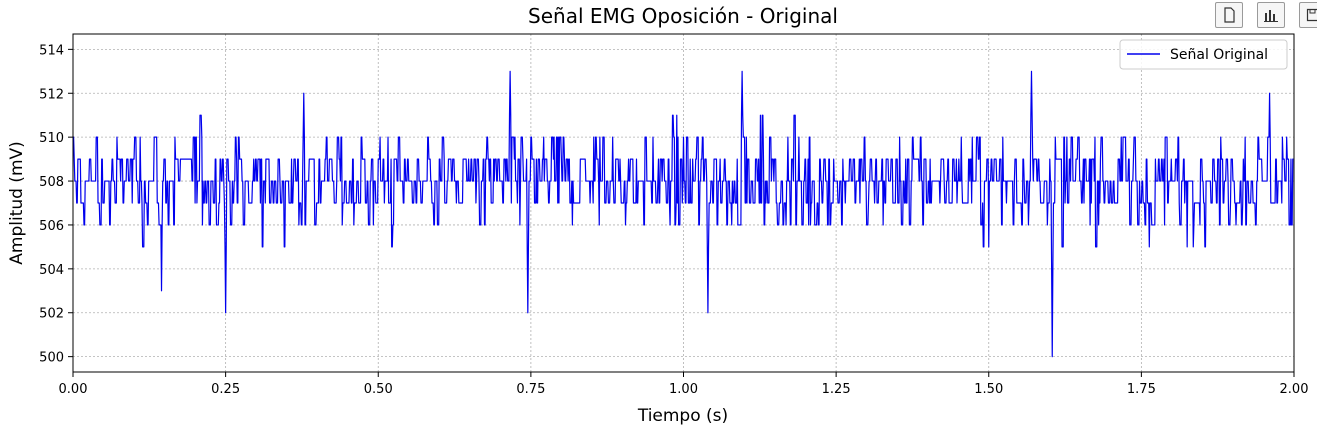  I want to click on bar-chart-icon, so click(1271, 16).